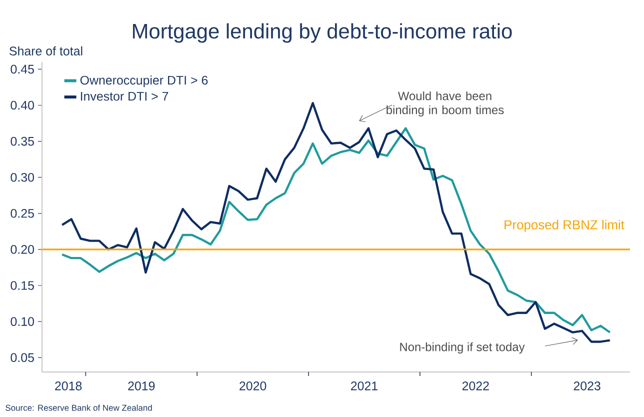  I want to click on x-tick-label: 2018, so click(68, 386).